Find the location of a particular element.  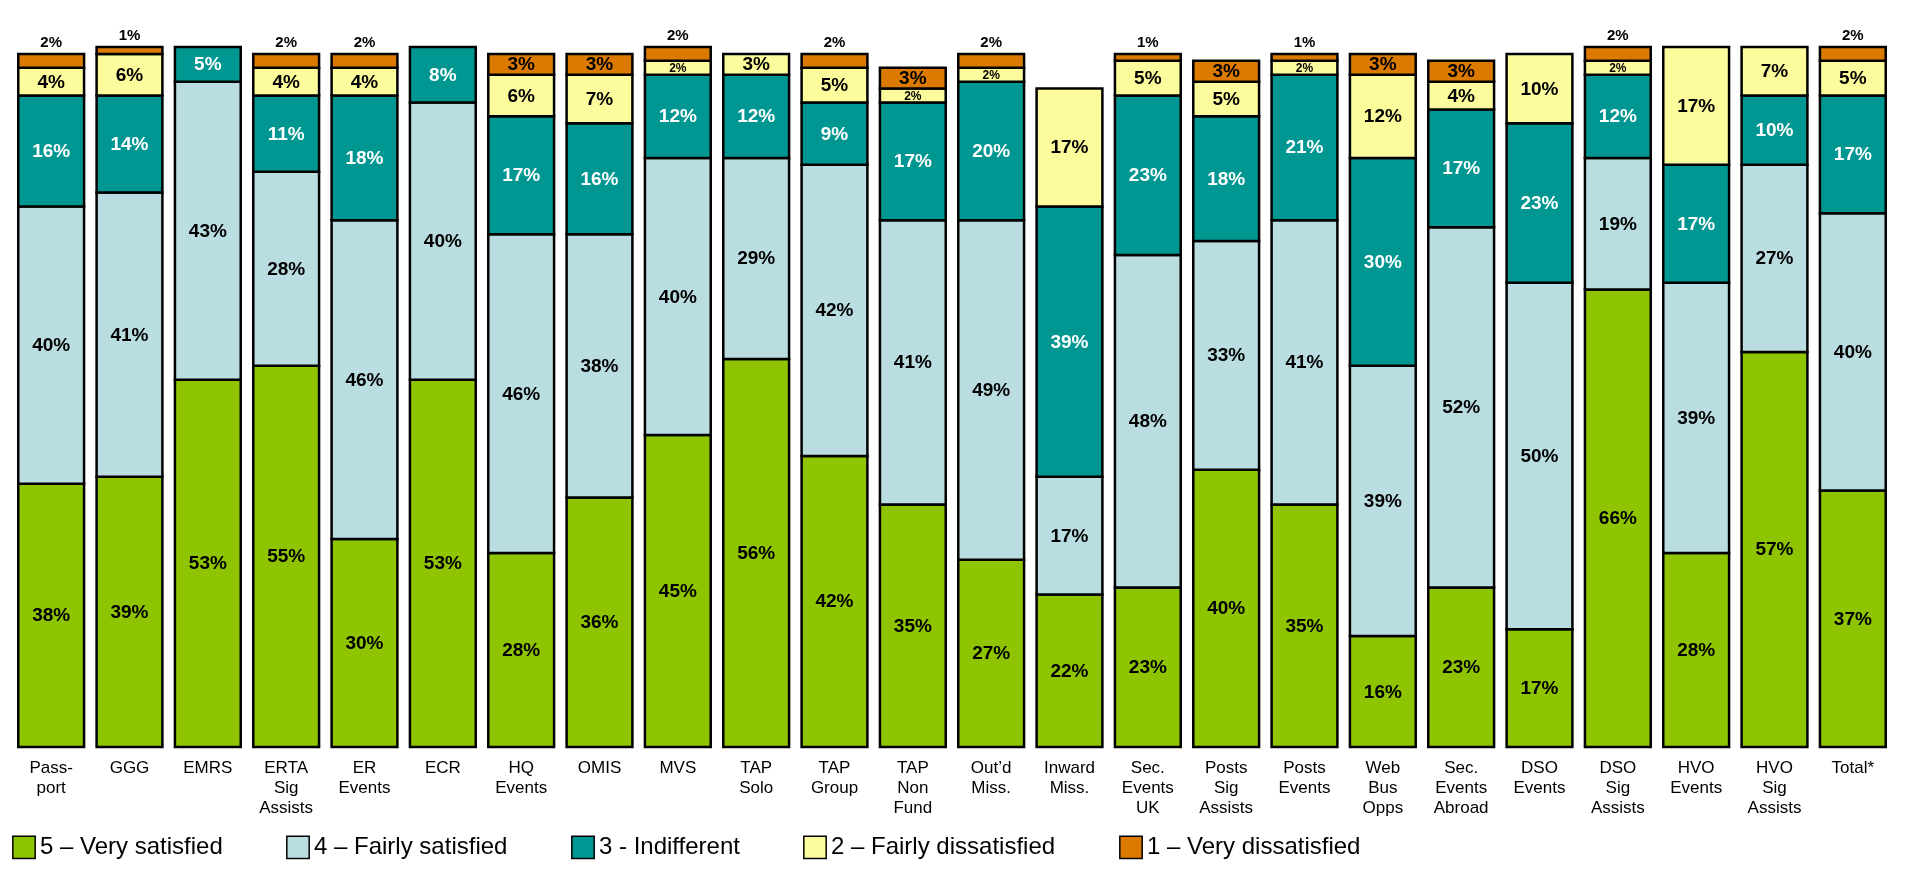

x-tick-label: DSO Sig Assists is located at coordinates (1617, 787).